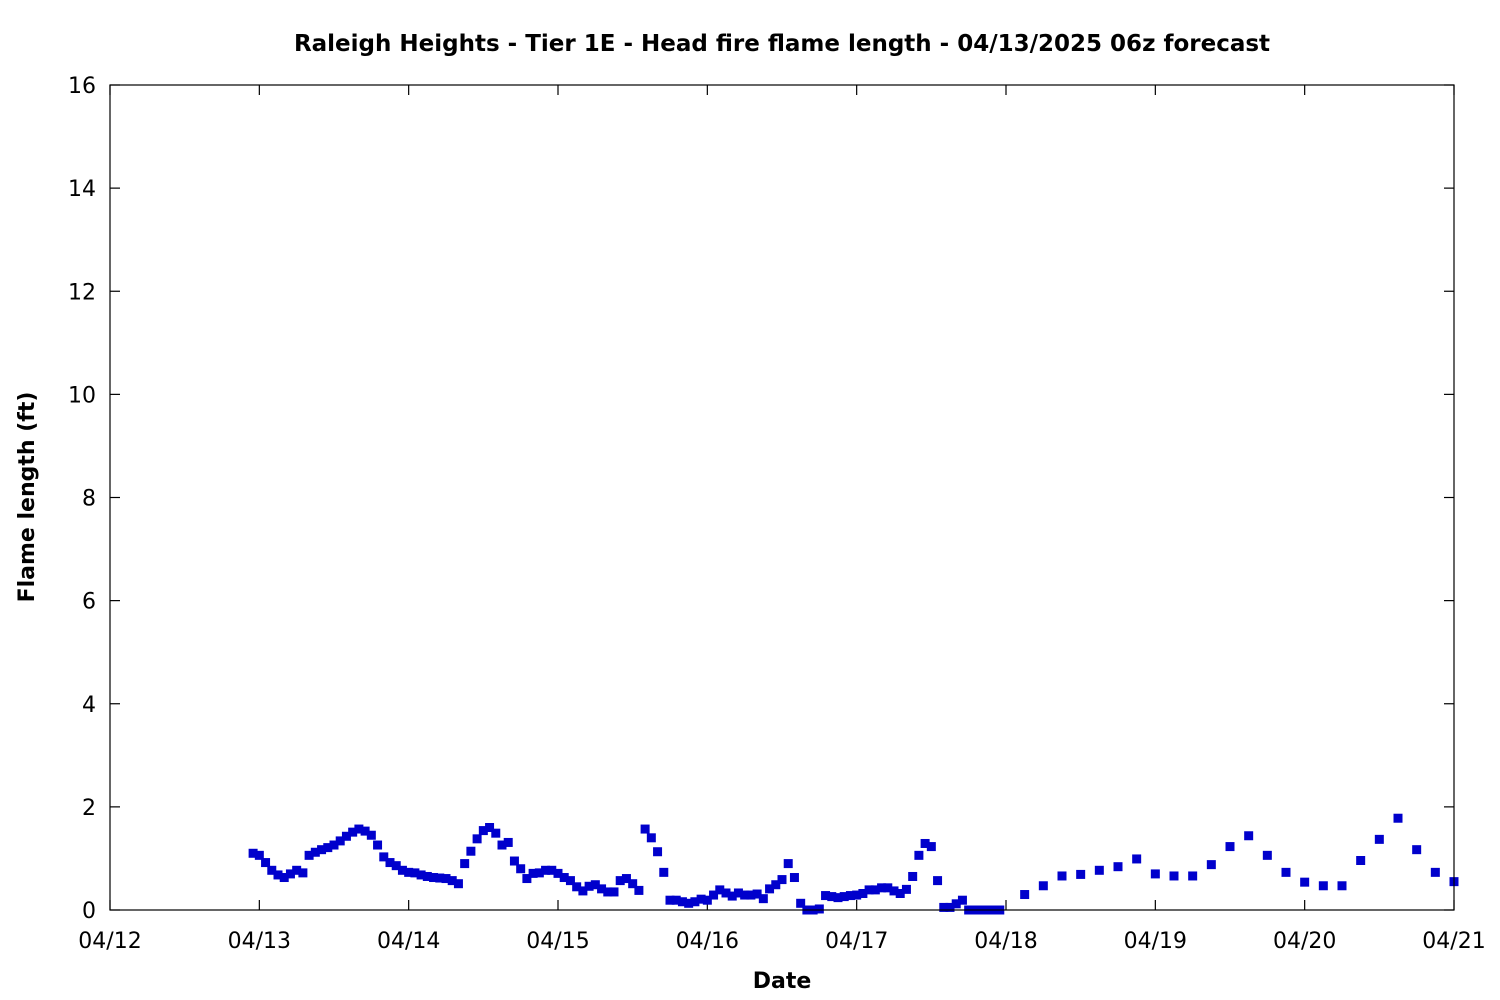  I want to click on x-tick-label: 04/19, so click(1155, 941).